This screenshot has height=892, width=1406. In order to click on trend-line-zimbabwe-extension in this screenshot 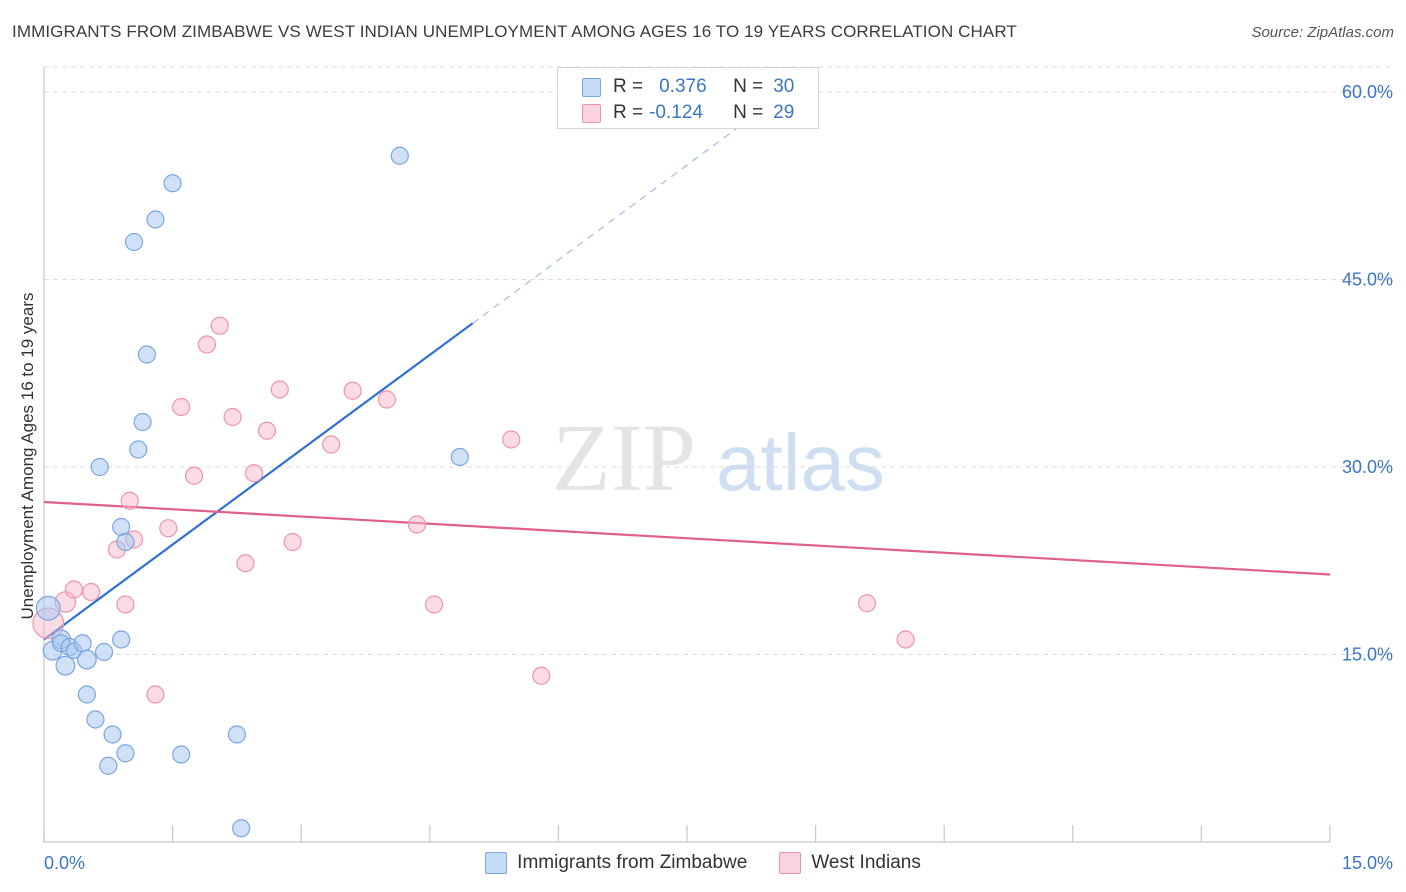, I will do `click(614, 219)`.